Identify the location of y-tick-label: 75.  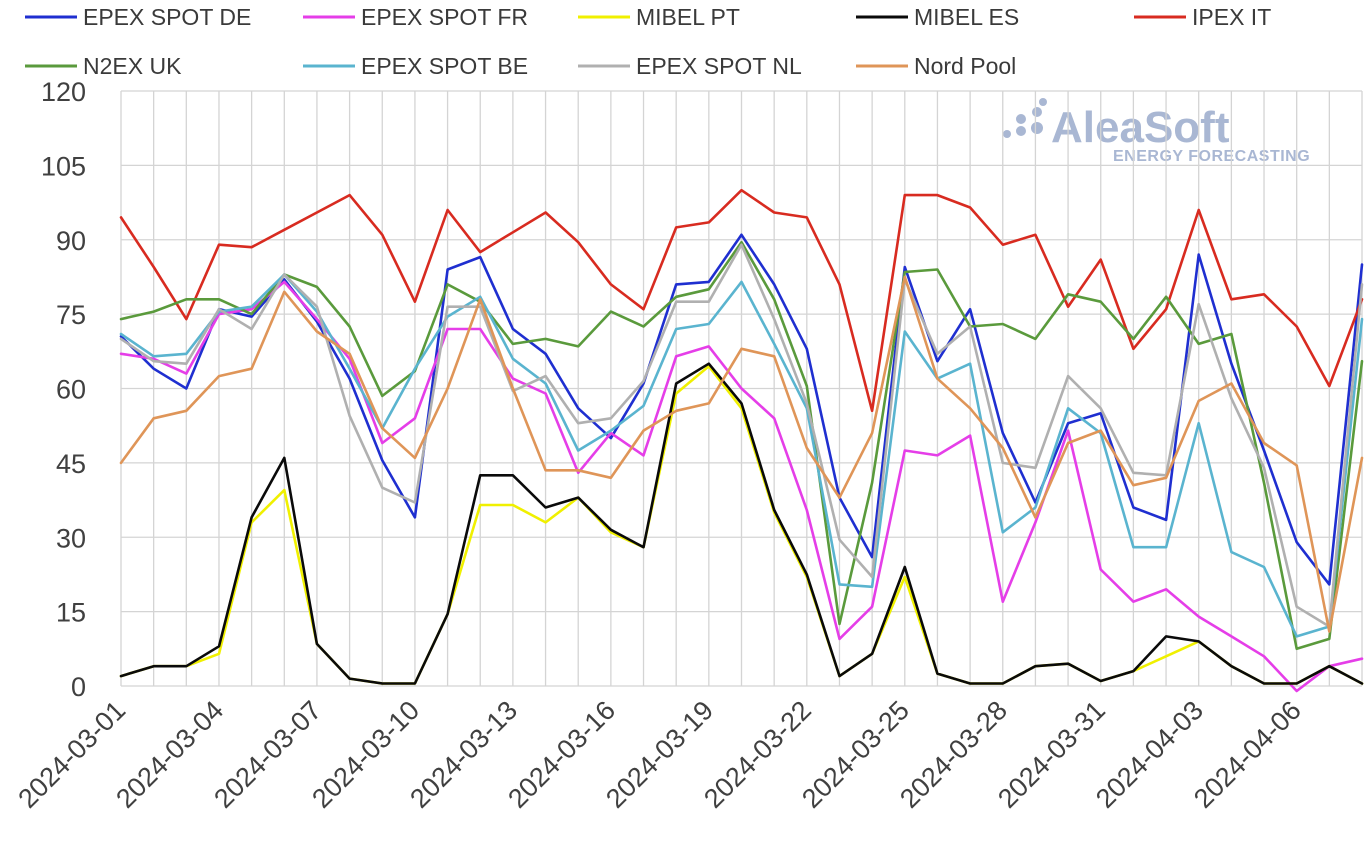
(71, 315).